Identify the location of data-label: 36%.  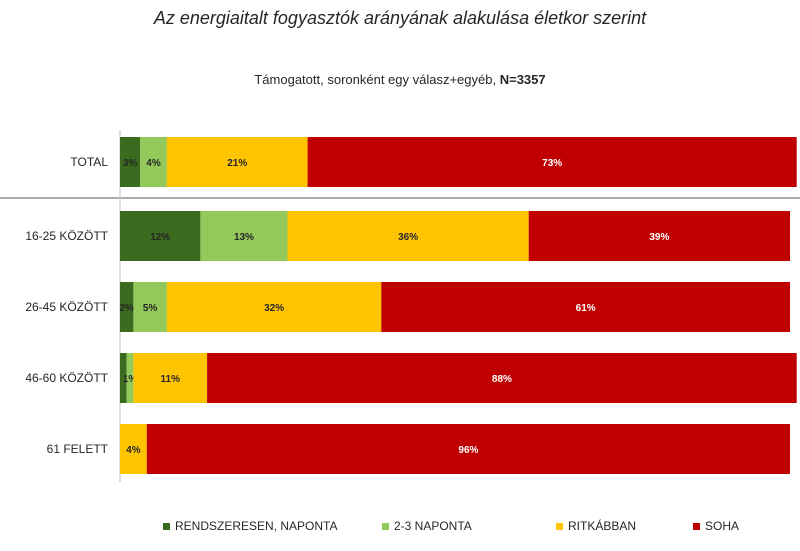
(408, 237).